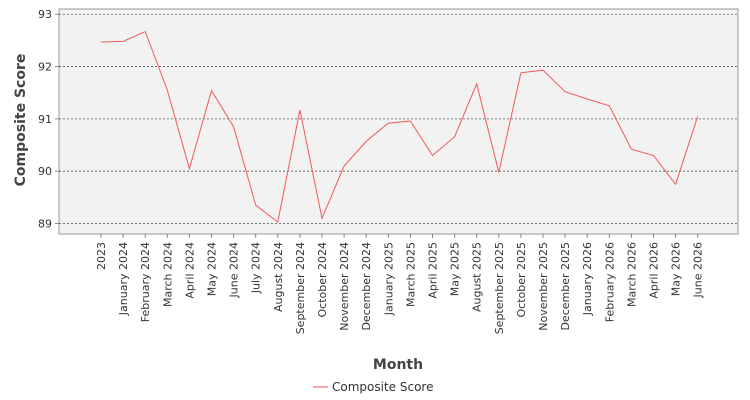 The image size is (750, 400). What do you see at coordinates (256, 268) in the screenshot?
I see `x-tick-label: July 2024` at bounding box center [256, 268].